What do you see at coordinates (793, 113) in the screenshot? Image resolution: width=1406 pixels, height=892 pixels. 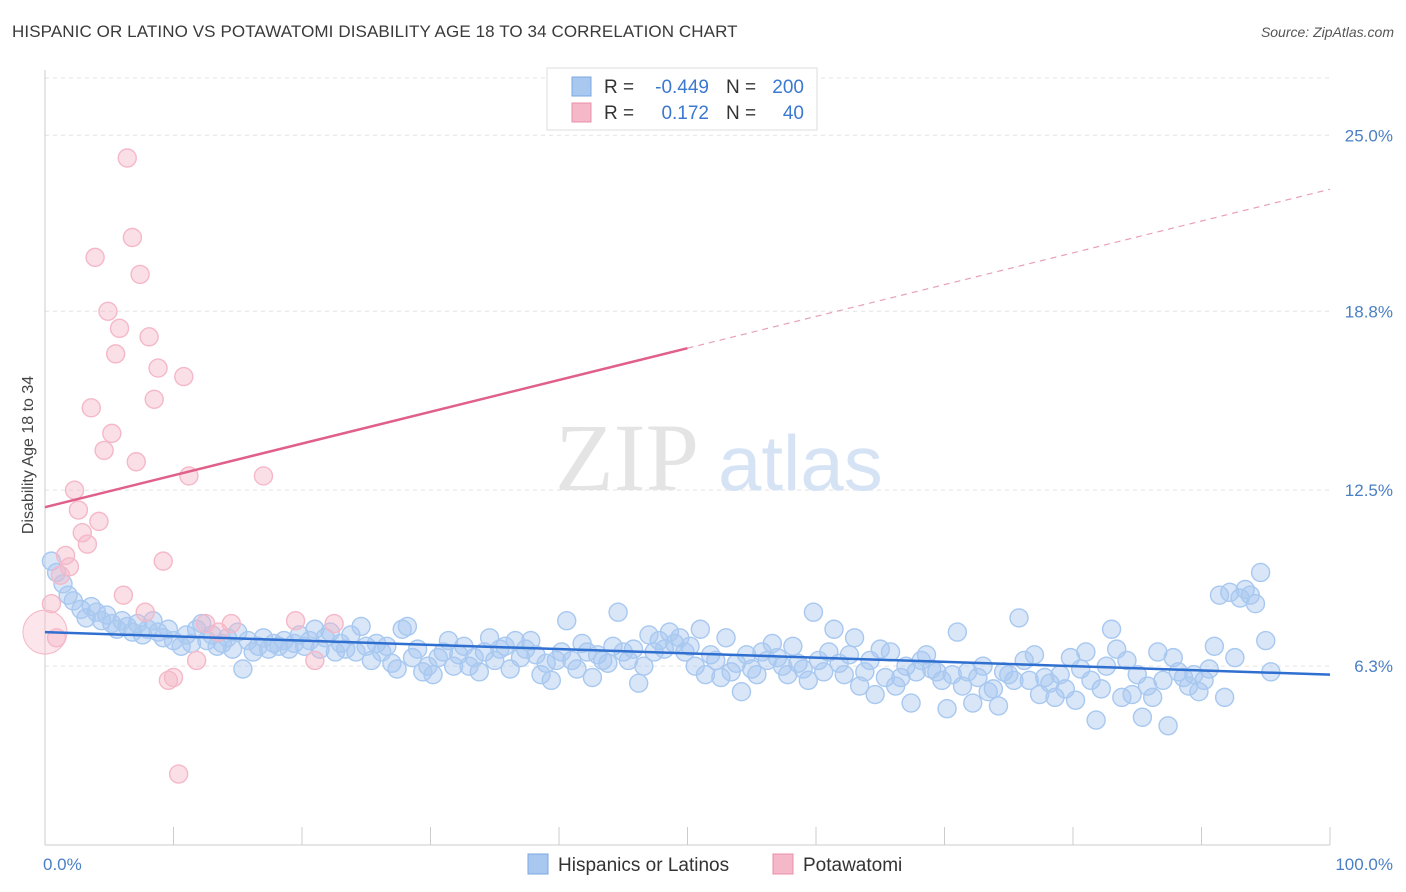 I see `legend-n-value-1: 40` at bounding box center [793, 113].